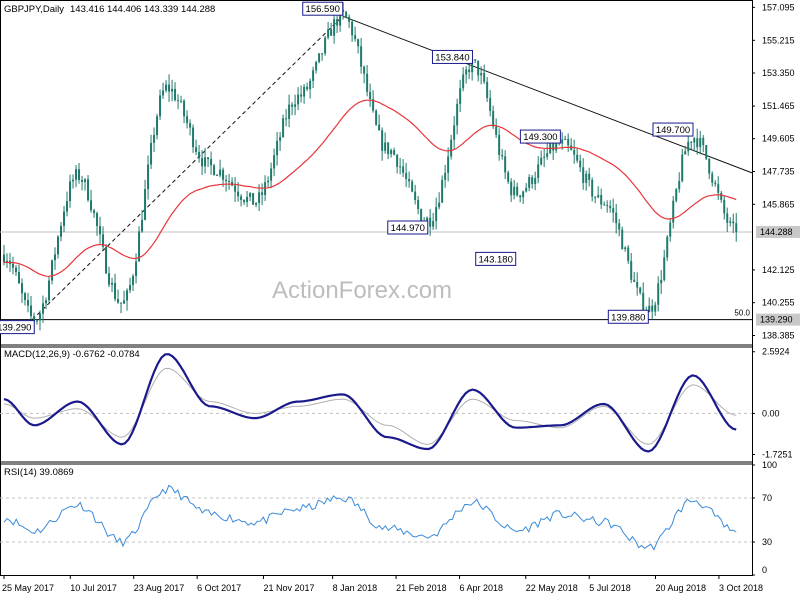  Describe the element at coordinates (288, 588) in the screenshot. I see `x-tick-label: 21 Nov 2017` at that location.